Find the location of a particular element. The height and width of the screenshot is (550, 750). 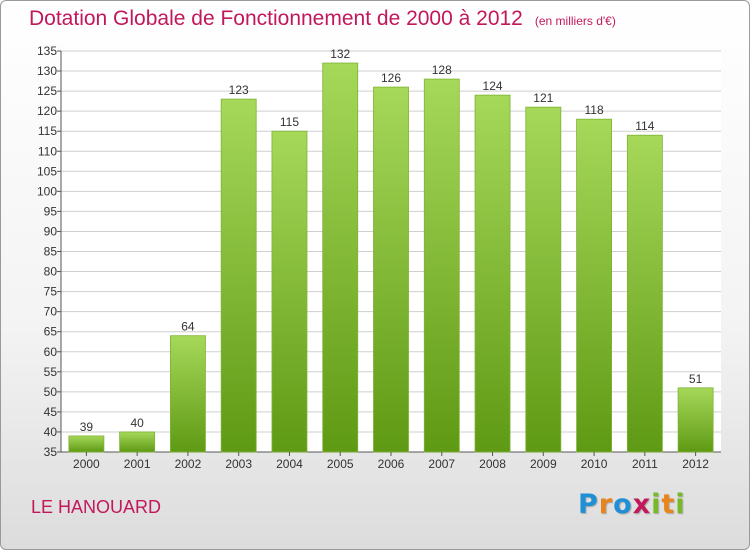

logo-letter: x is located at coordinates (642, 504).